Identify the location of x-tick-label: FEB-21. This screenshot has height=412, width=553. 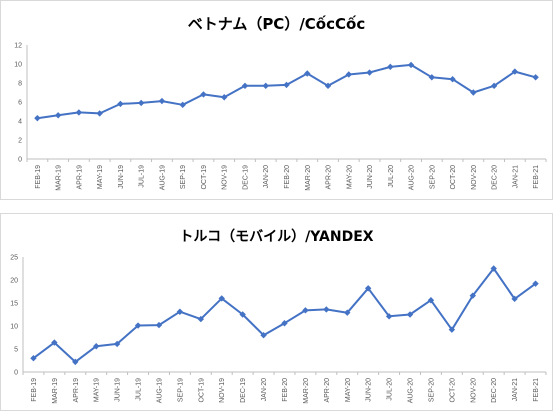
(536, 177).